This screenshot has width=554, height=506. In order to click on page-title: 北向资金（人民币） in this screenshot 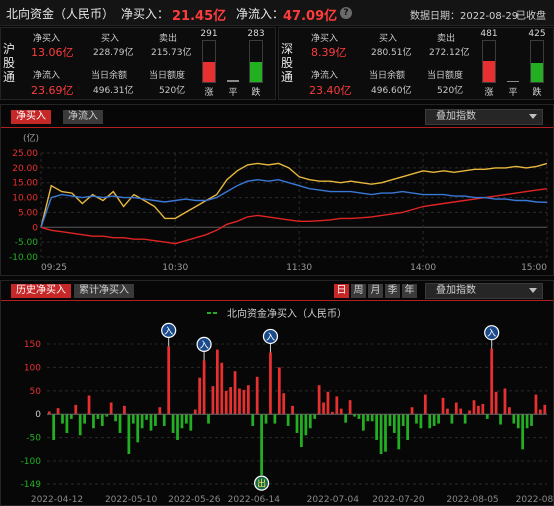, I will do `click(60, 14)`.